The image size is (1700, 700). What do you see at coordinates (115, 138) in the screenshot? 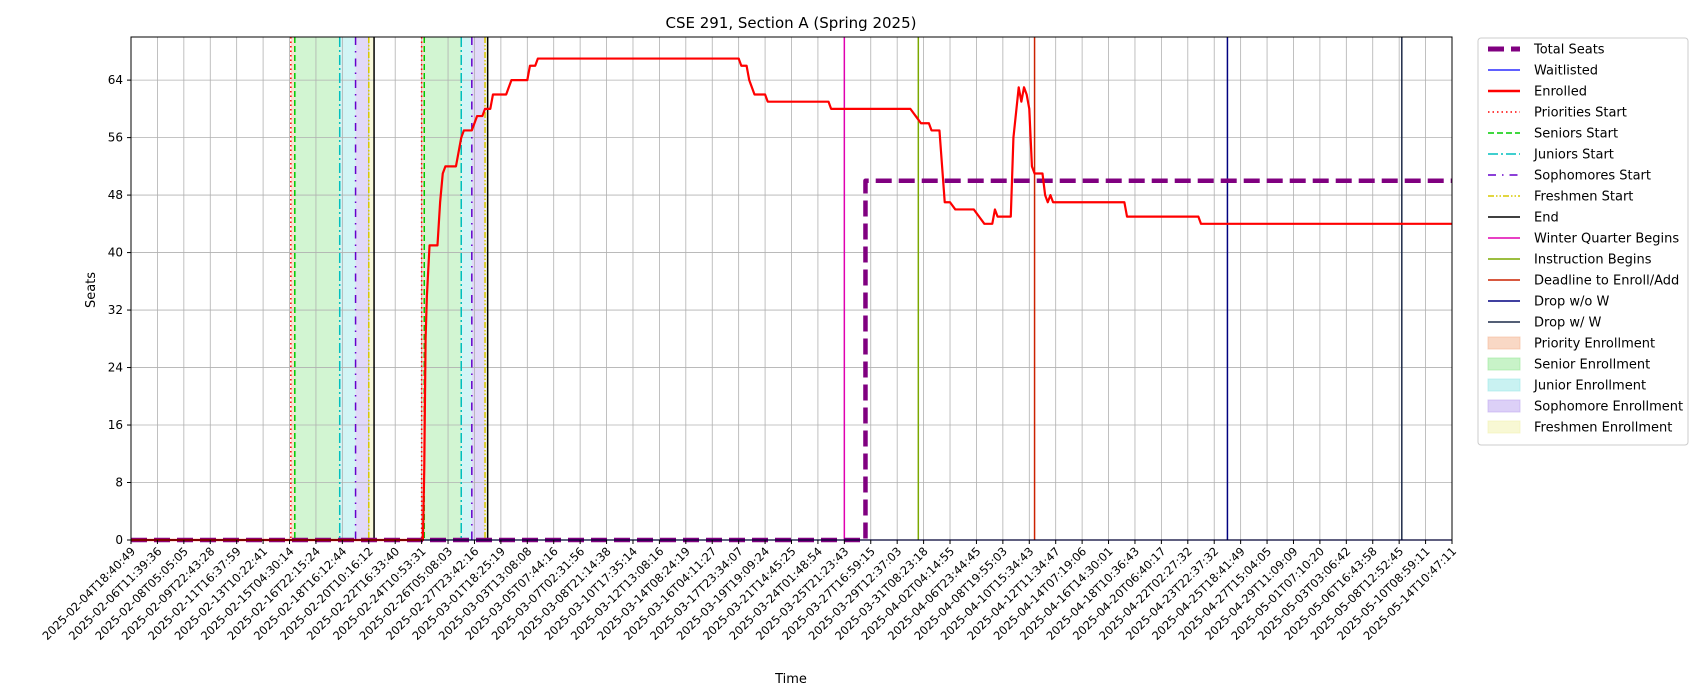
I see `y-tick-label: 56` at bounding box center [115, 138].